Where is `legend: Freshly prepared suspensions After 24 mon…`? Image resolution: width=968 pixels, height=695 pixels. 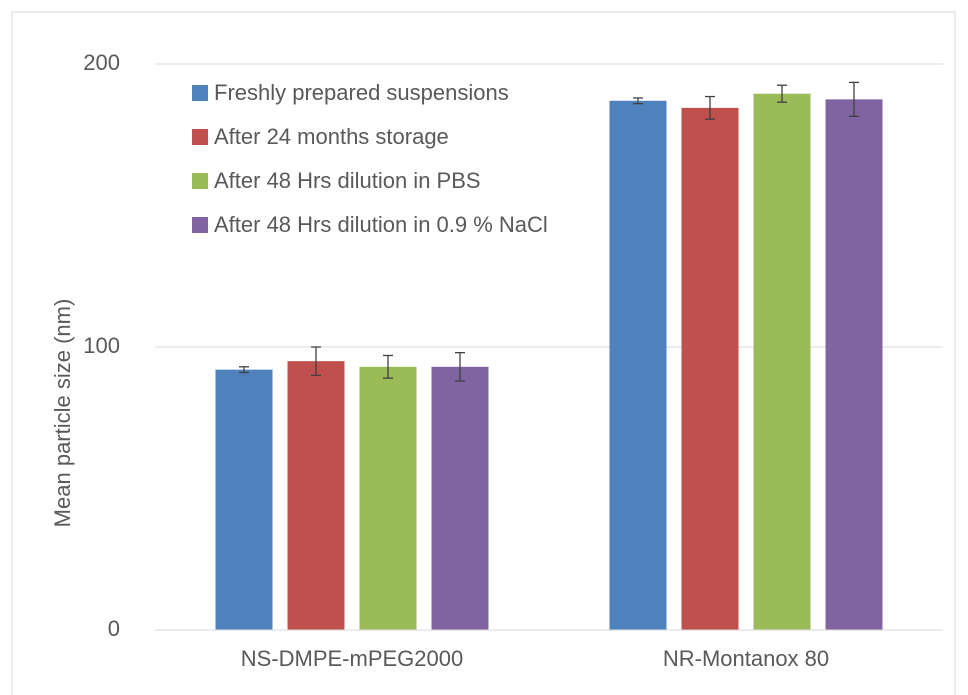
legend: Freshly prepared suspensions After 24 mon… is located at coordinates (372, 166).